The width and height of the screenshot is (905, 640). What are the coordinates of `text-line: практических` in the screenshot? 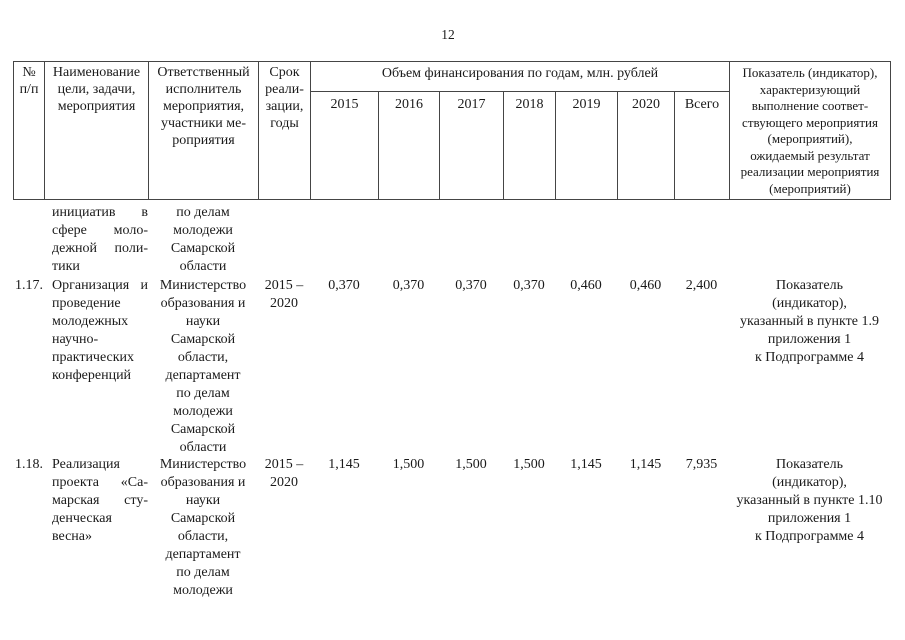 It's located at (93, 357).